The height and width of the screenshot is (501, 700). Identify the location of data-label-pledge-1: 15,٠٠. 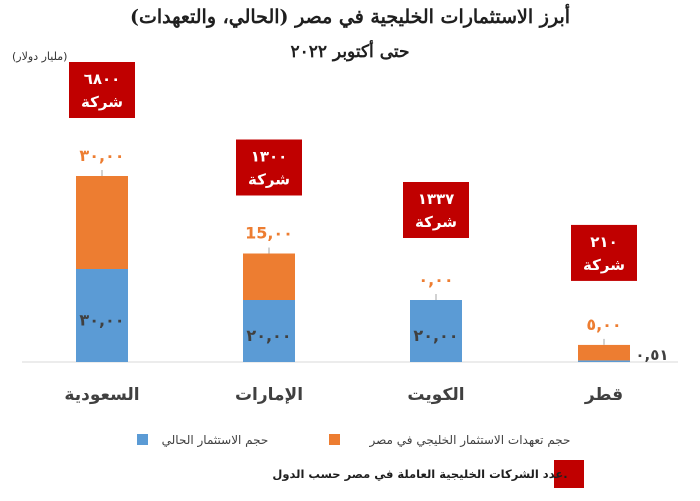
(269, 233).